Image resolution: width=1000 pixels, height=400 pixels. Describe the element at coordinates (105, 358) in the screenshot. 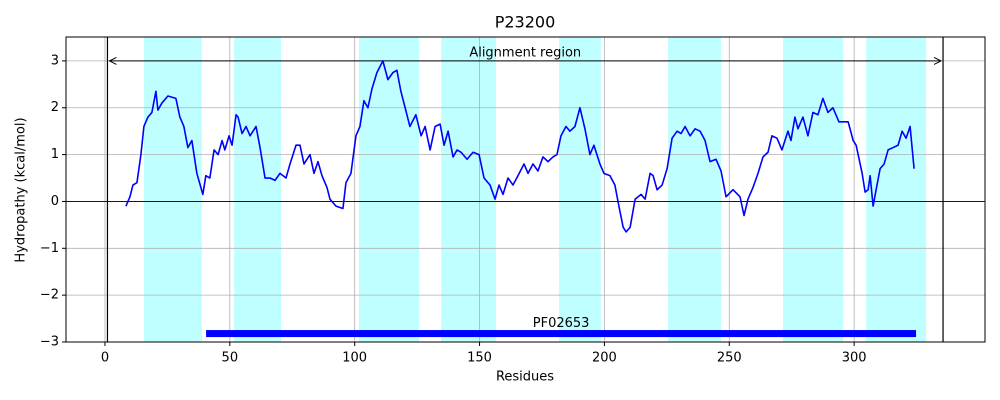

I see `x-tick-label: 0` at that location.